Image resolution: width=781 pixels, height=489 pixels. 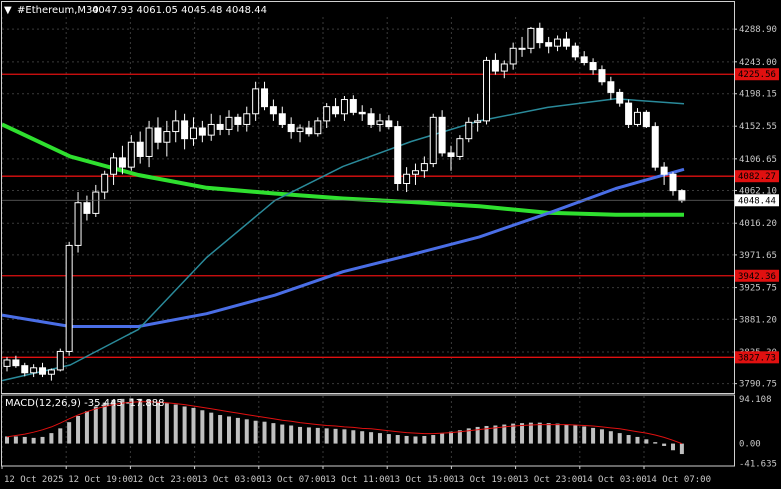 What do you see at coordinates (758, 224) in the screenshot?
I see `price-tick-label: 4016.20` at bounding box center [758, 224].